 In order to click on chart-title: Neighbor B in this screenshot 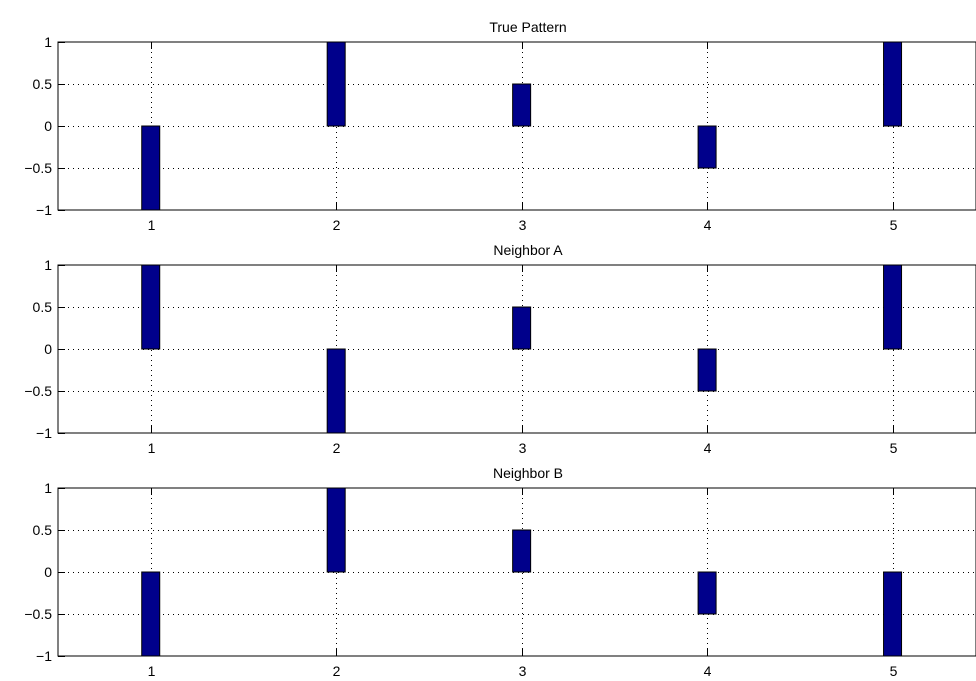, I will do `click(528, 473)`.